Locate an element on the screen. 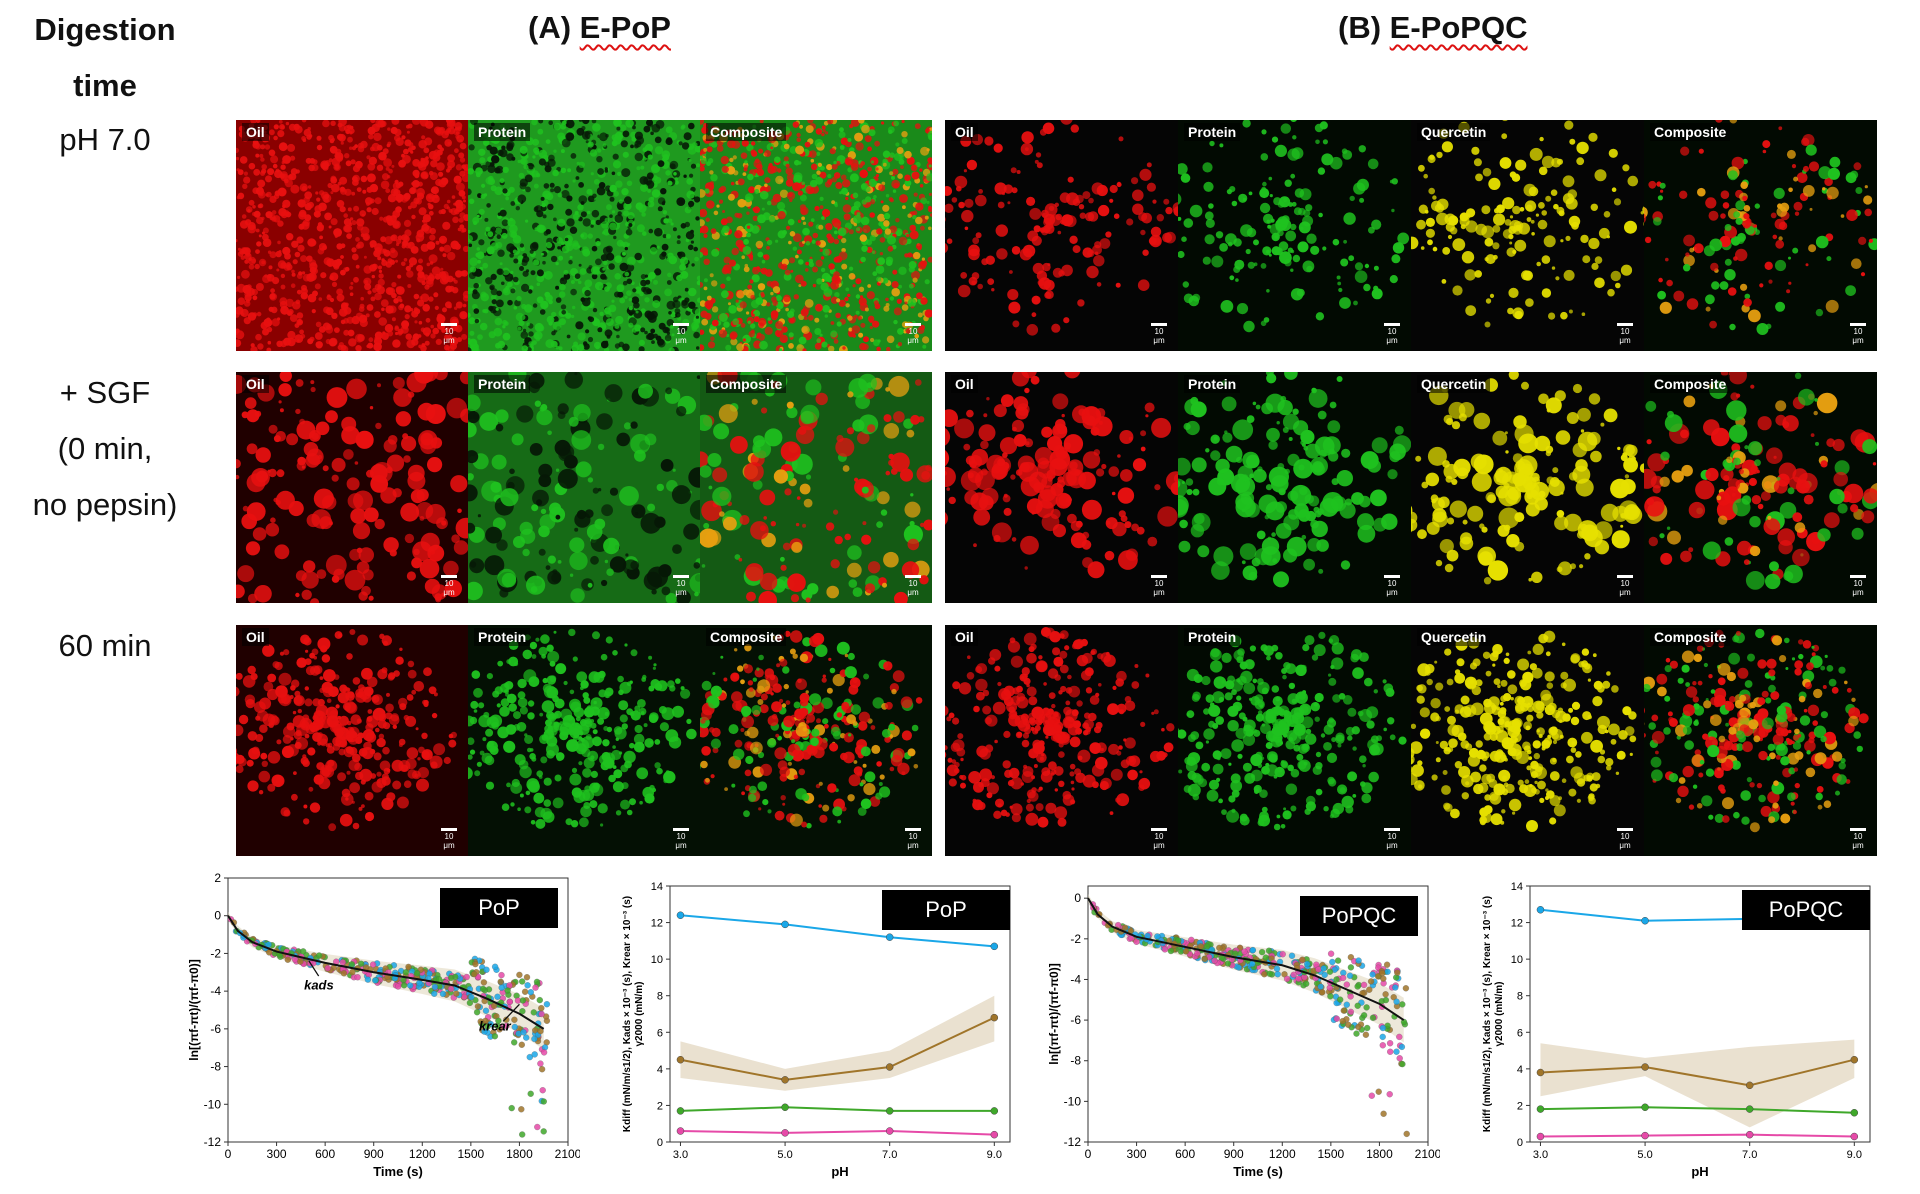 The height and width of the screenshot is (1194, 1920). chart-label-box is located at coordinates (499, 908).